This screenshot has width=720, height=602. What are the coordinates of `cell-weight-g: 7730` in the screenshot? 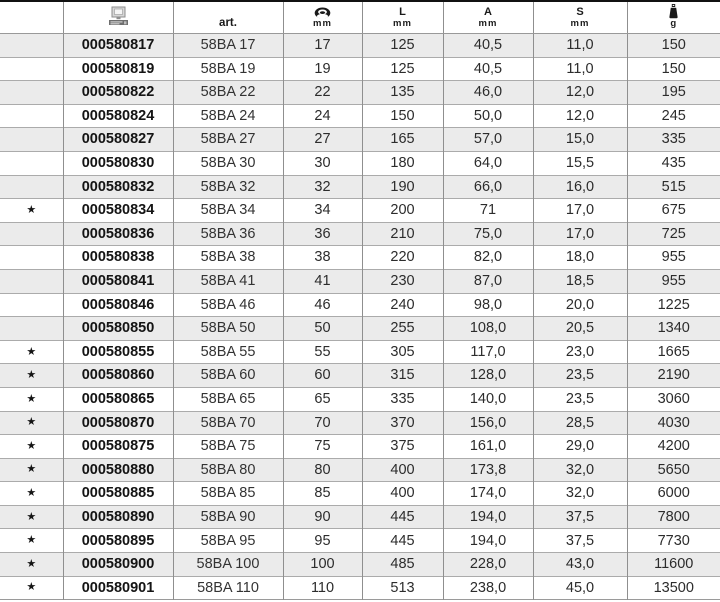 It's located at (673, 540).